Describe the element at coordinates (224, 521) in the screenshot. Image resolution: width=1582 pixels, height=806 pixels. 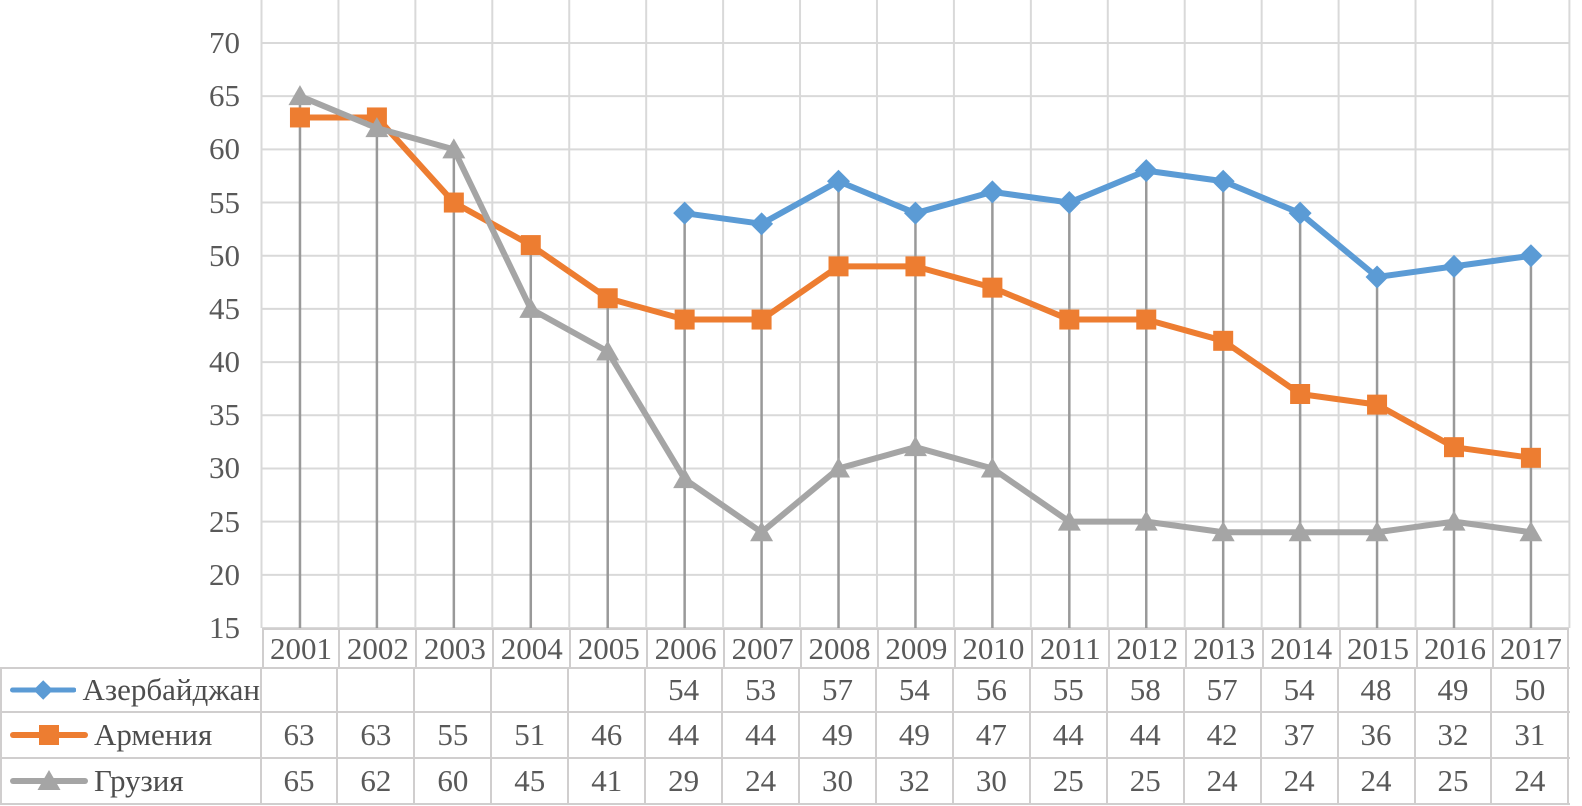
I see `y-tick-label: 25` at that location.